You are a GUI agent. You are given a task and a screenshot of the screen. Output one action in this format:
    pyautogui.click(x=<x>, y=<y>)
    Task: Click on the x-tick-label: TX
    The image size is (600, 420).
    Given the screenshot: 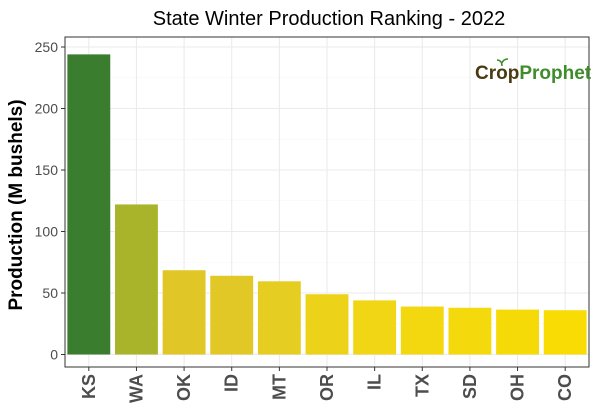 What is the action you would take?
    pyautogui.click(x=422, y=385)
    